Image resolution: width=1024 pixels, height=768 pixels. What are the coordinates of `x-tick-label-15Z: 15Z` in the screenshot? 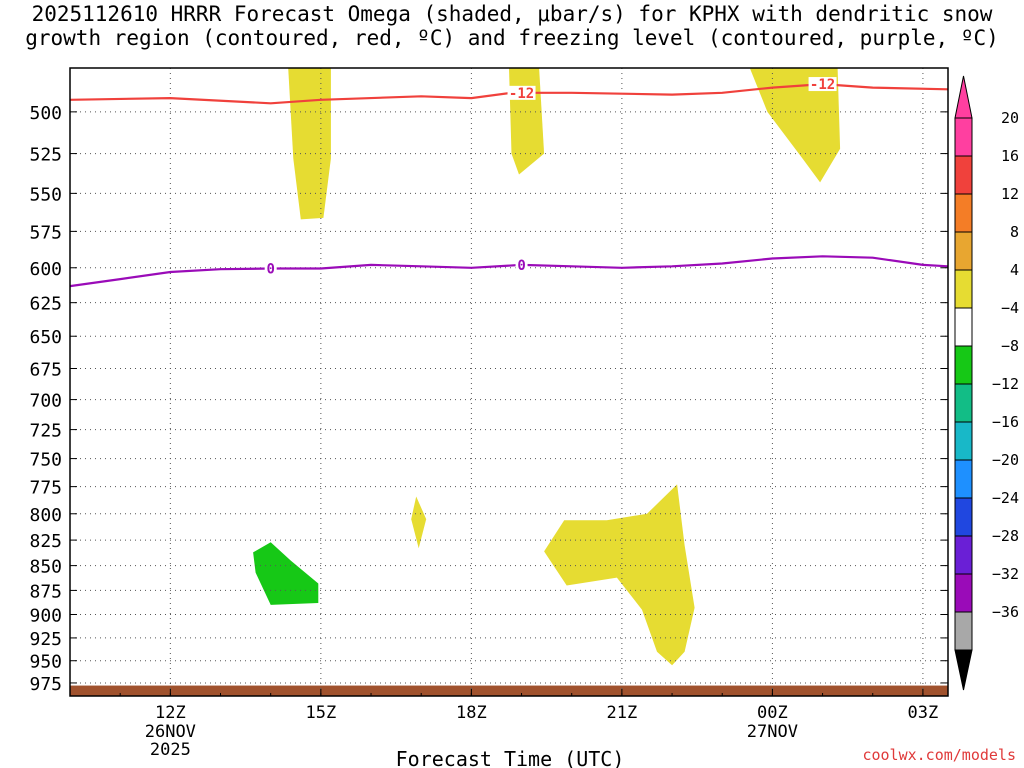 It's located at (320, 713).